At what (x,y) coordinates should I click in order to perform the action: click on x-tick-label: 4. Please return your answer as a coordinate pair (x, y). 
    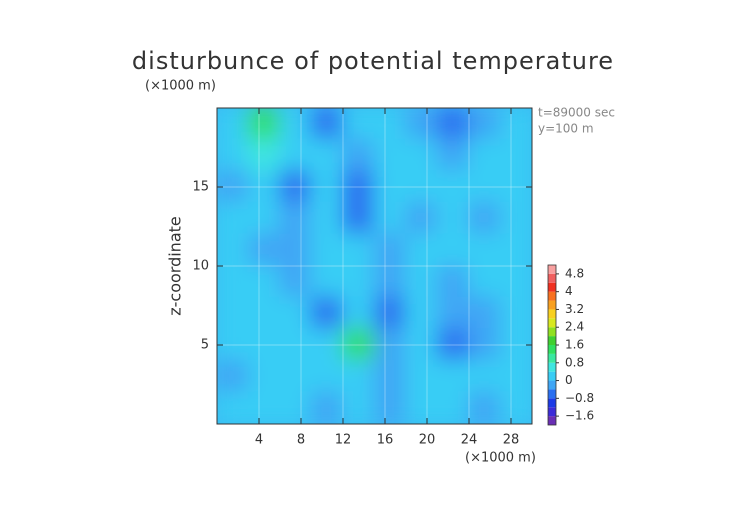
    Looking at the image, I should click on (259, 440).